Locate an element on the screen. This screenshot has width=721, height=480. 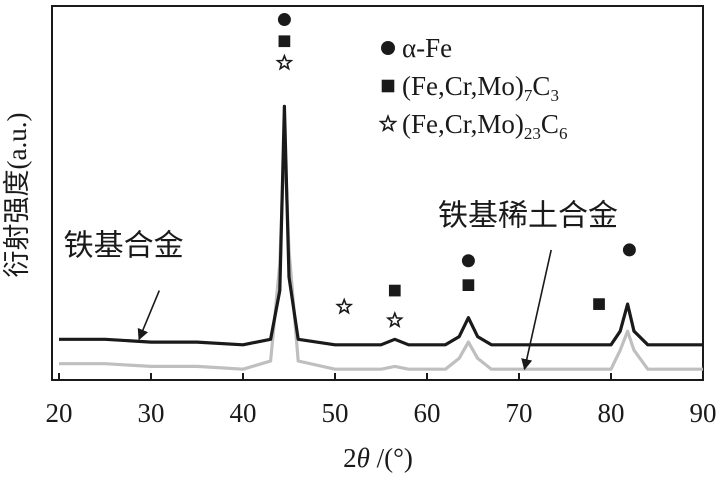
legend-label: (Fe,Cr,Mo)23C6 is located at coordinates (484, 126).